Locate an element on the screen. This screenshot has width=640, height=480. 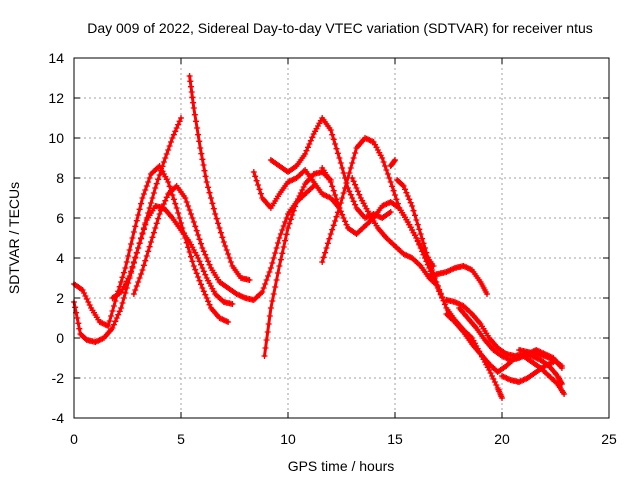
x-tick-label: 20 is located at coordinates (502, 439).